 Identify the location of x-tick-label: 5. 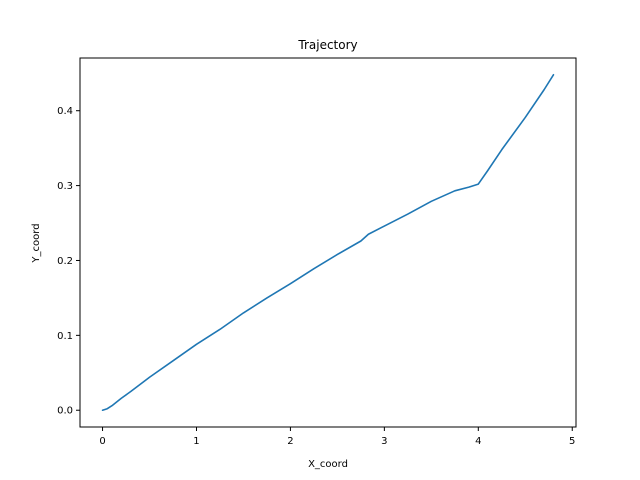
(572, 441).